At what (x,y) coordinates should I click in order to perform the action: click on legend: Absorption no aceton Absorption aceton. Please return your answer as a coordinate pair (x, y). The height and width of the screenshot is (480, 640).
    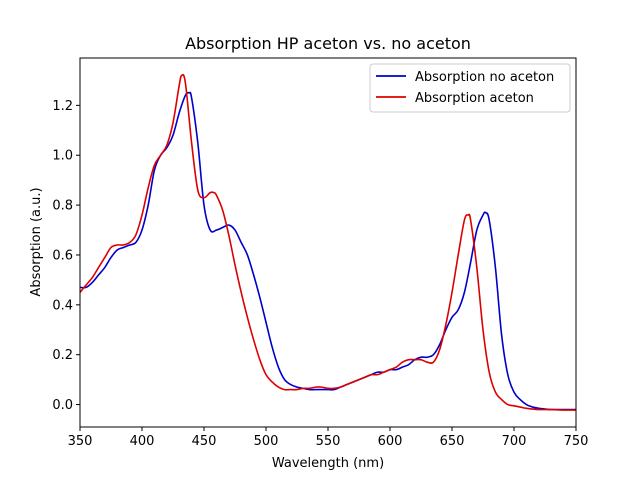
    Looking at the image, I should click on (470, 88).